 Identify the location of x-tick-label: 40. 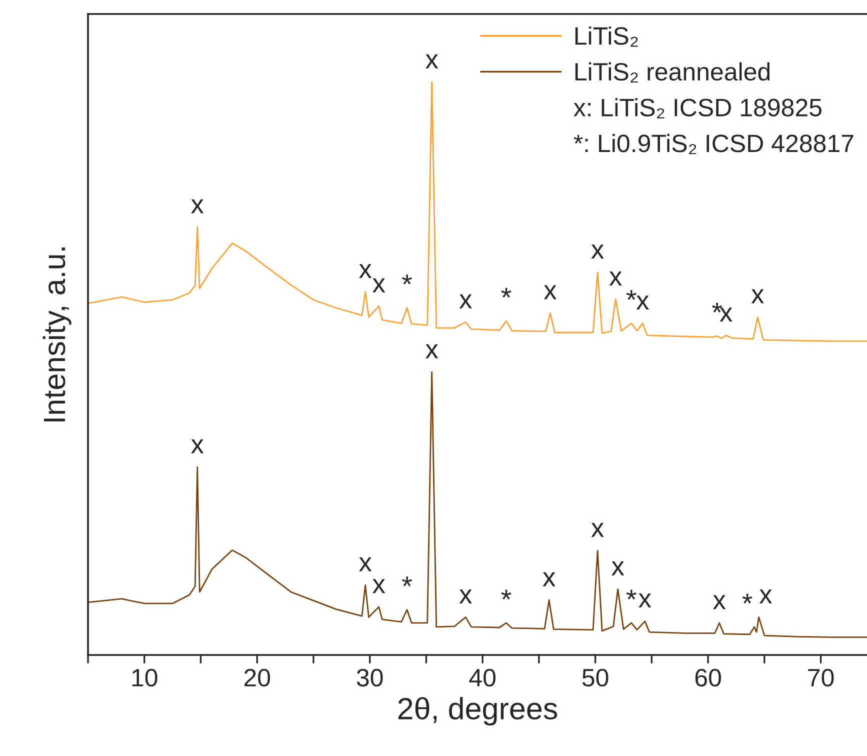
(482, 677).